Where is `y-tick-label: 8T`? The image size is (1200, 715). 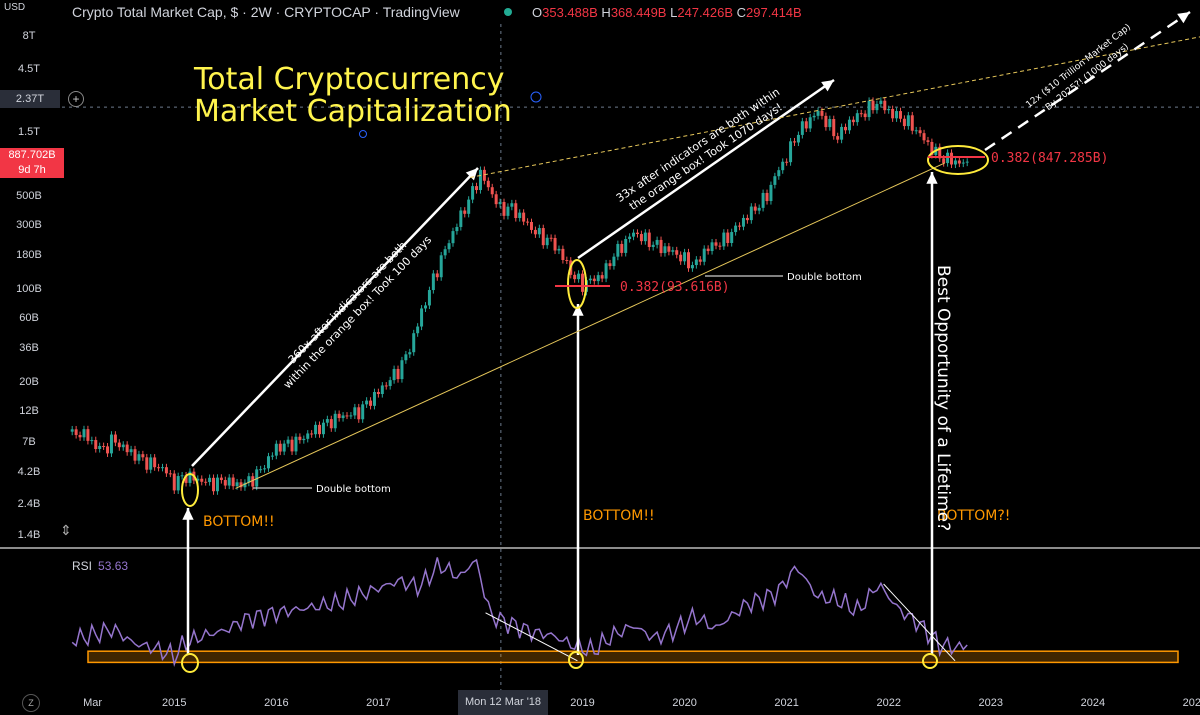 y-tick-label: 8T is located at coordinates (29, 35).